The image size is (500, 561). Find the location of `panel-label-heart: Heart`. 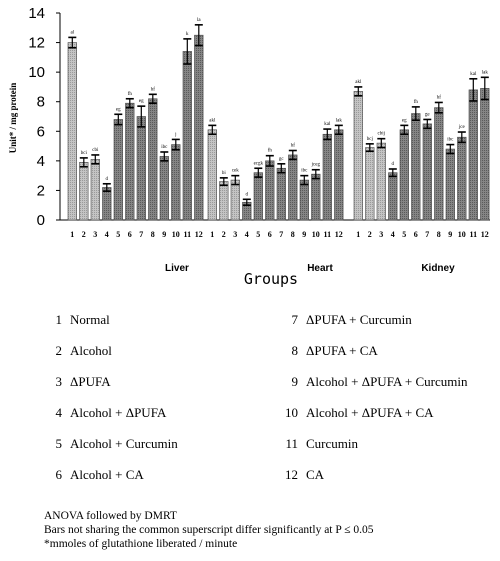

panel-label-heart: Heart is located at coordinates (320, 268).